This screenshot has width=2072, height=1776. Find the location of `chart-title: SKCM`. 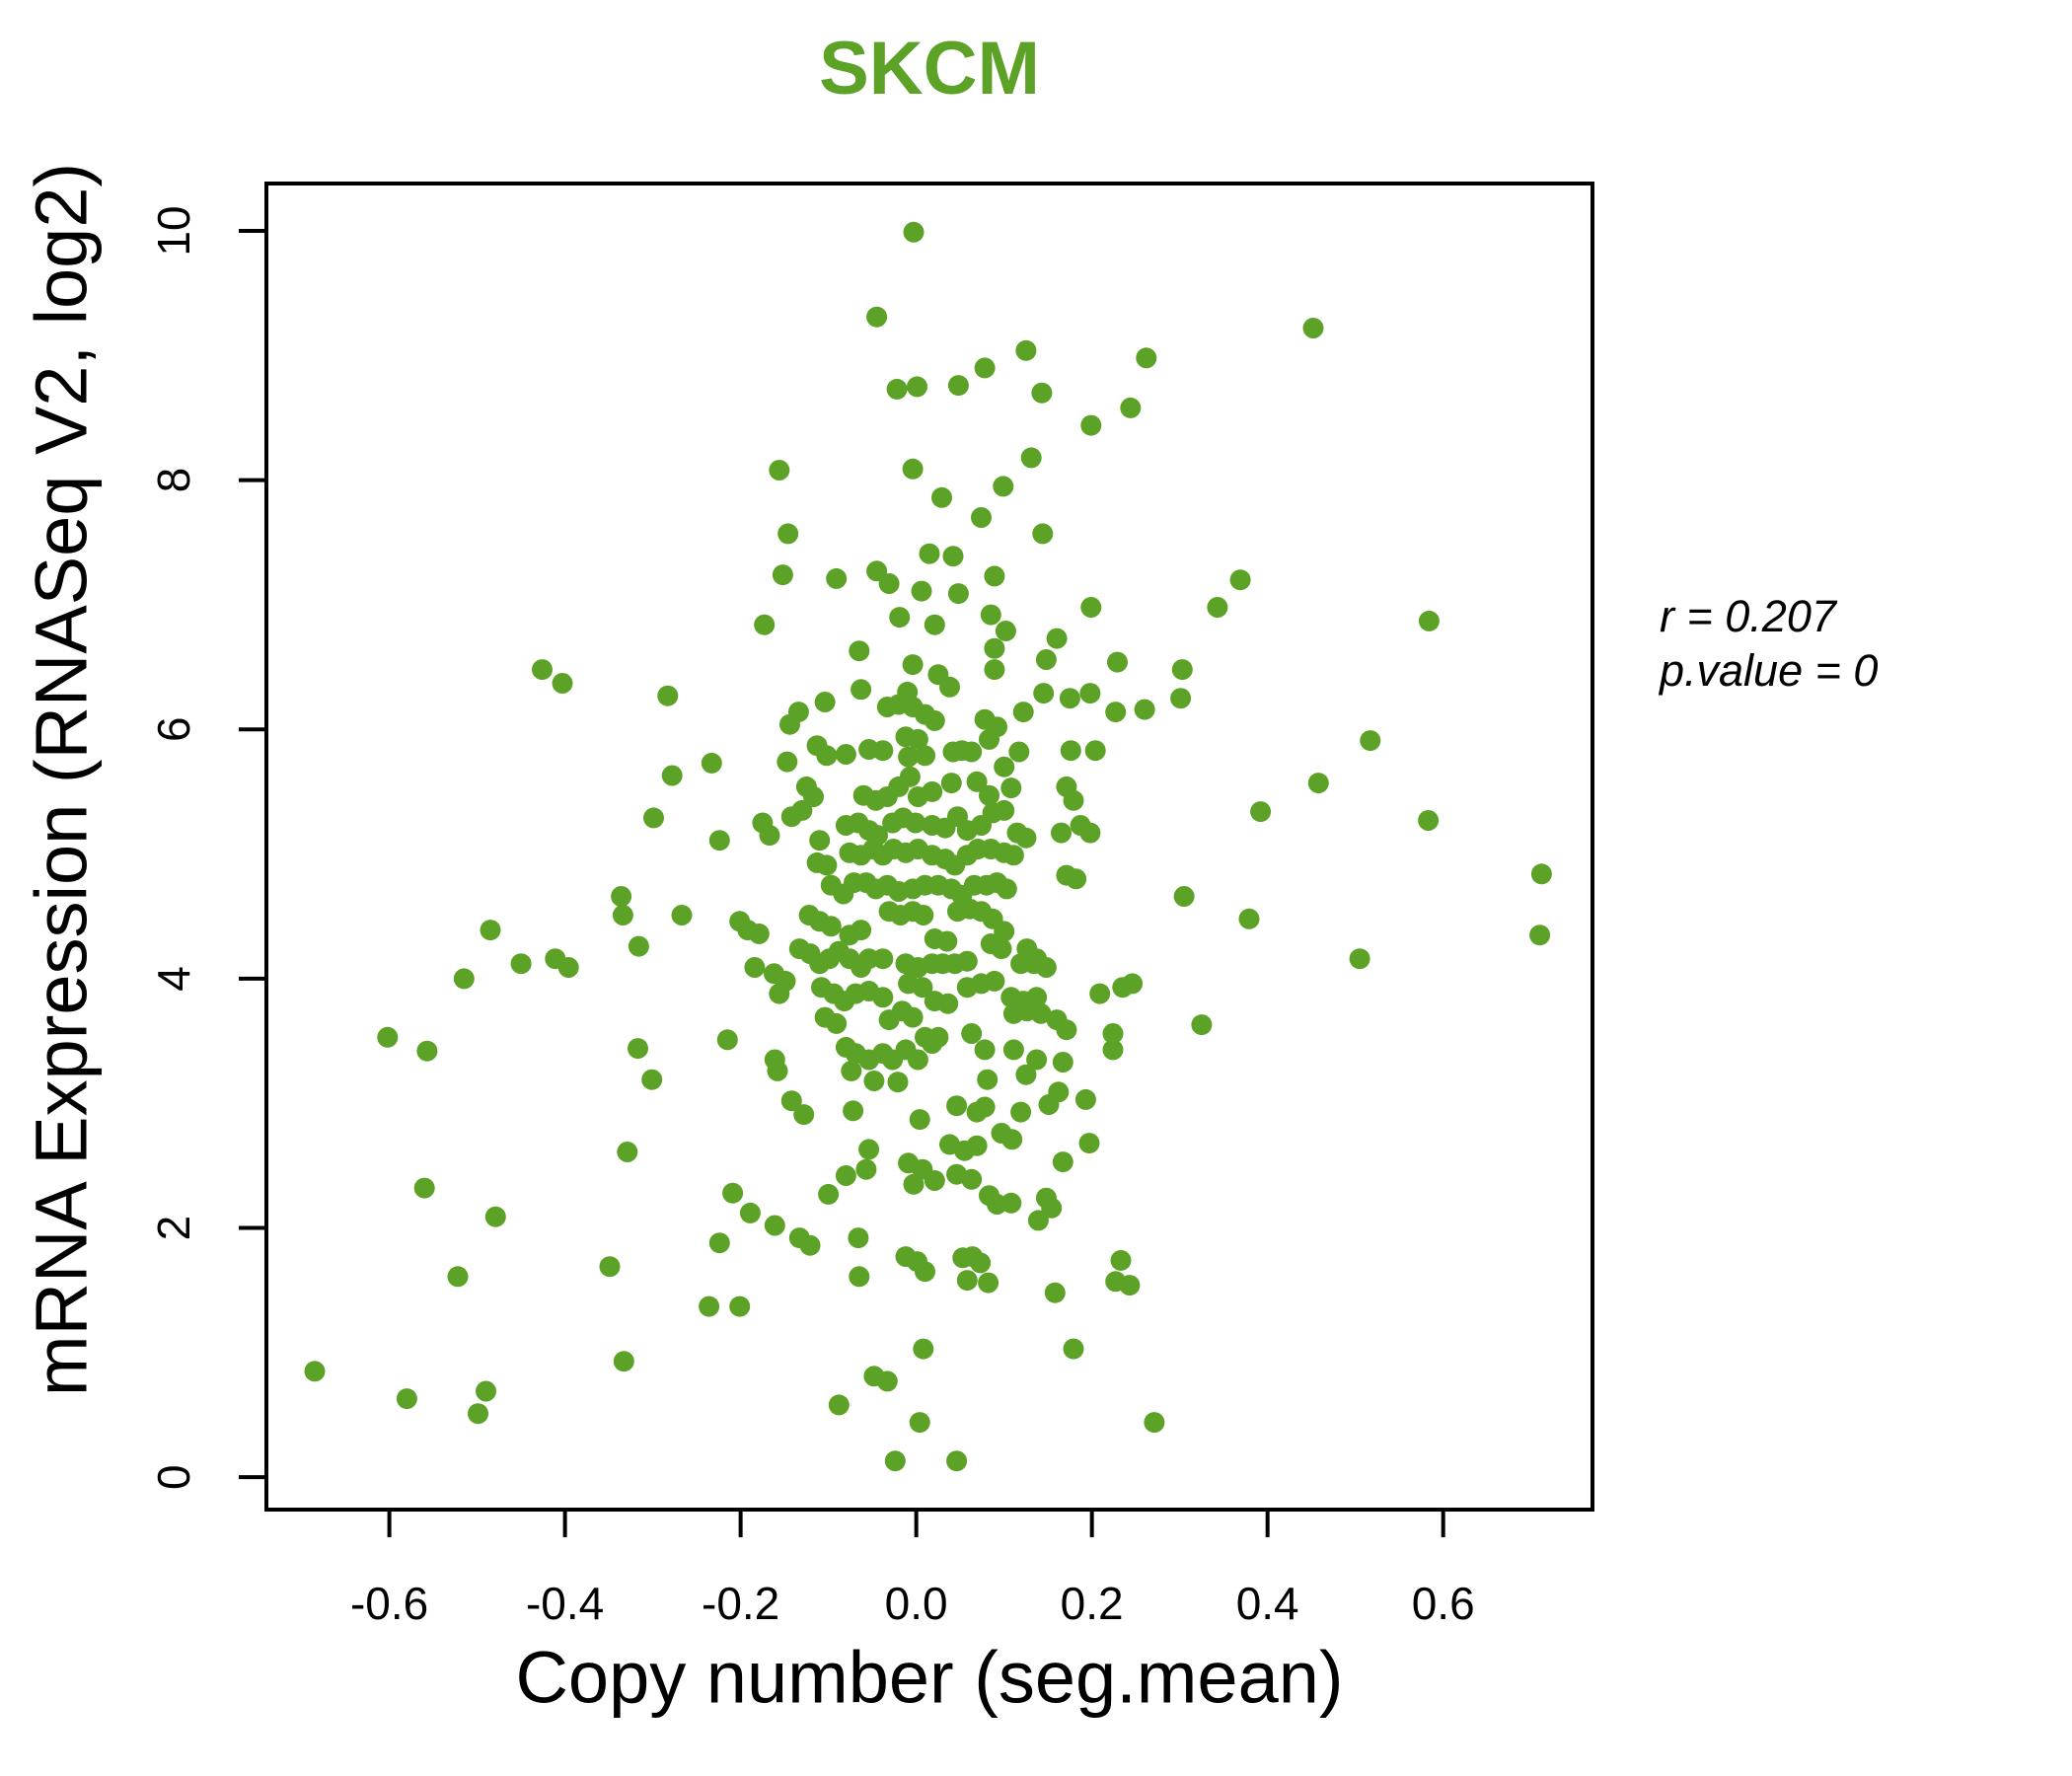

chart-title: SKCM is located at coordinates (929, 69).